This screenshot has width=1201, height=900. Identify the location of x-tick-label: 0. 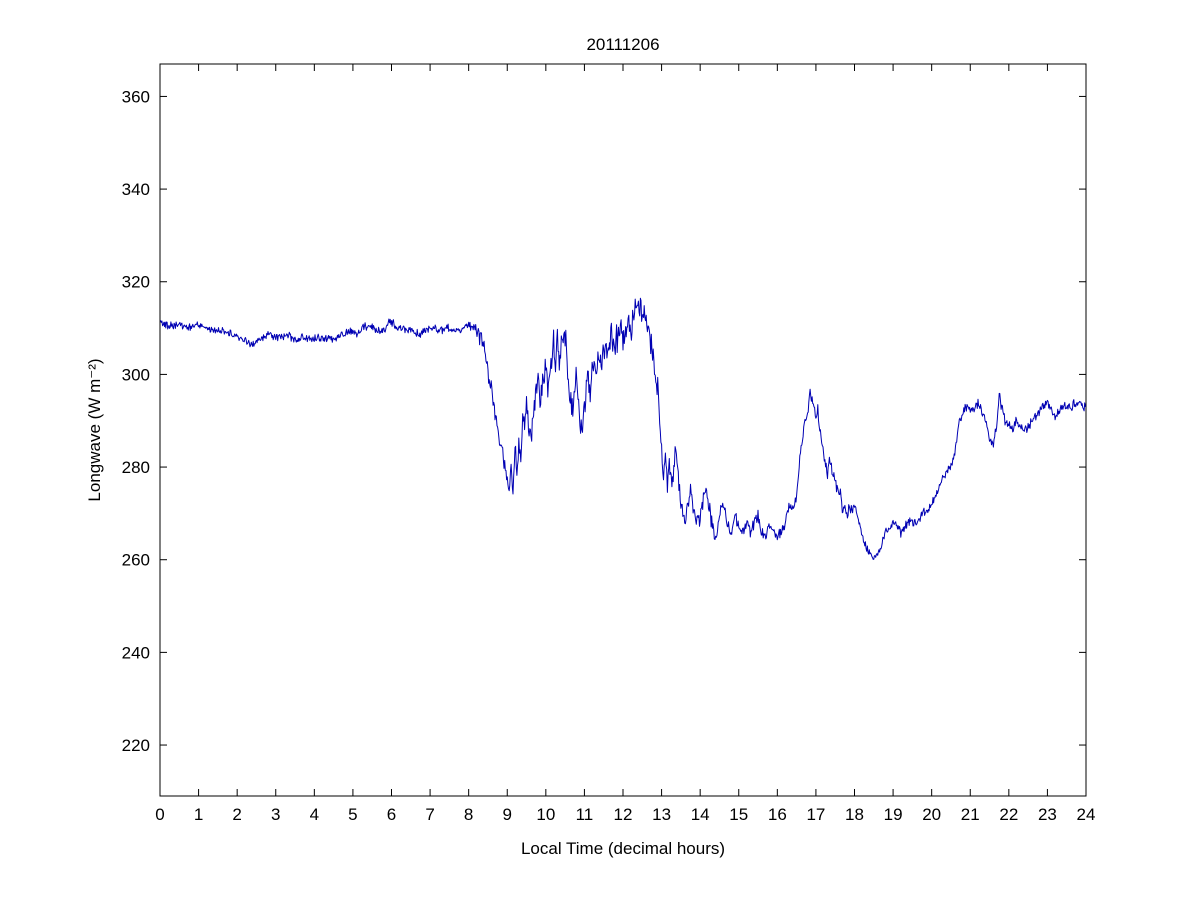
(159, 814).